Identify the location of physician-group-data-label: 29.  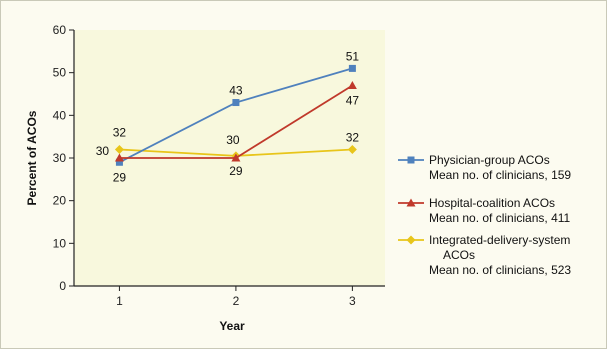
(120, 177).